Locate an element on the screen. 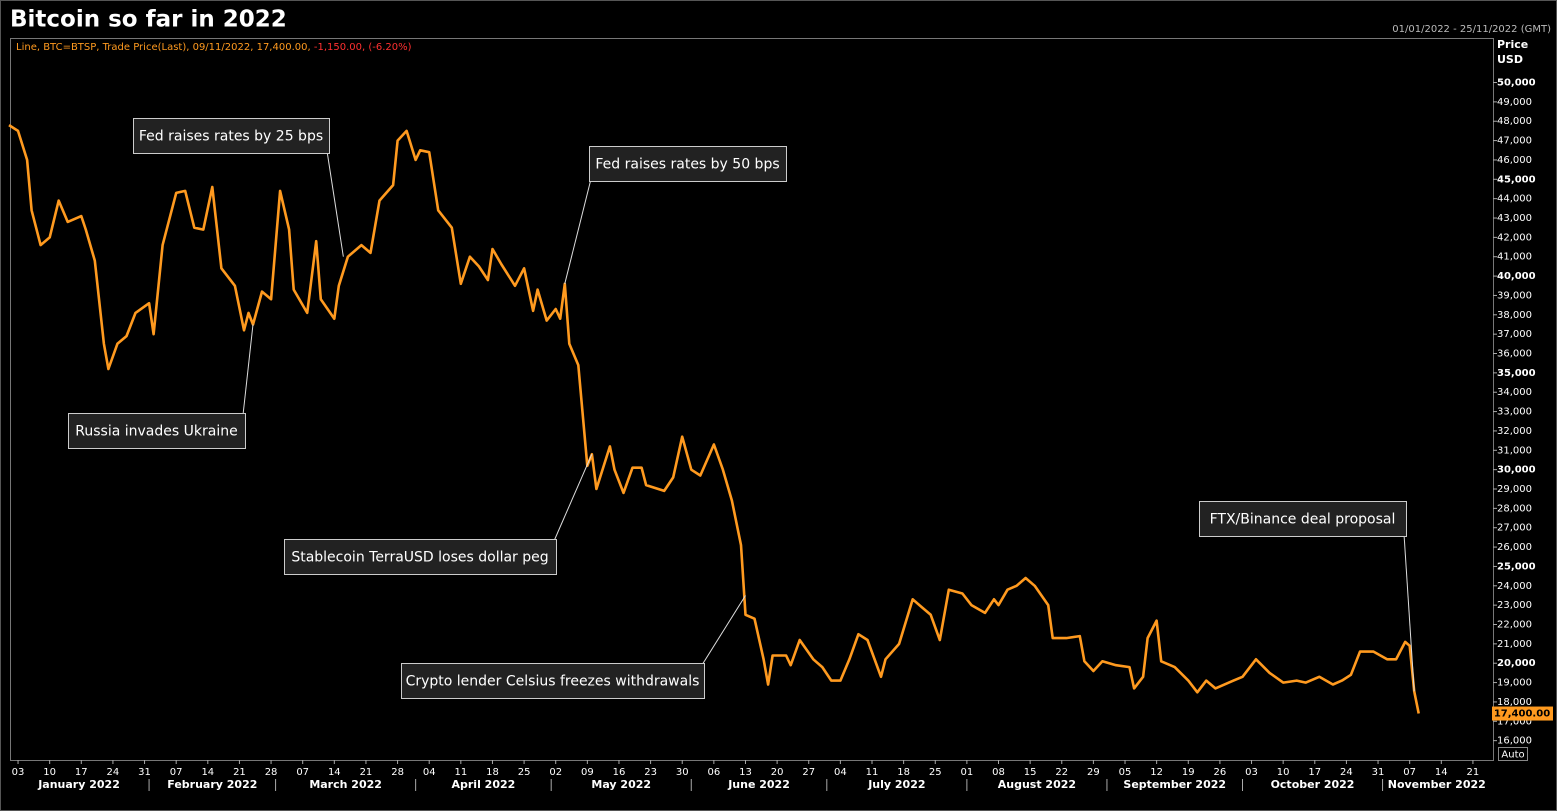 Image resolution: width=1557 pixels, height=811 pixels. x-tick-label: 26 is located at coordinates (1220, 772).